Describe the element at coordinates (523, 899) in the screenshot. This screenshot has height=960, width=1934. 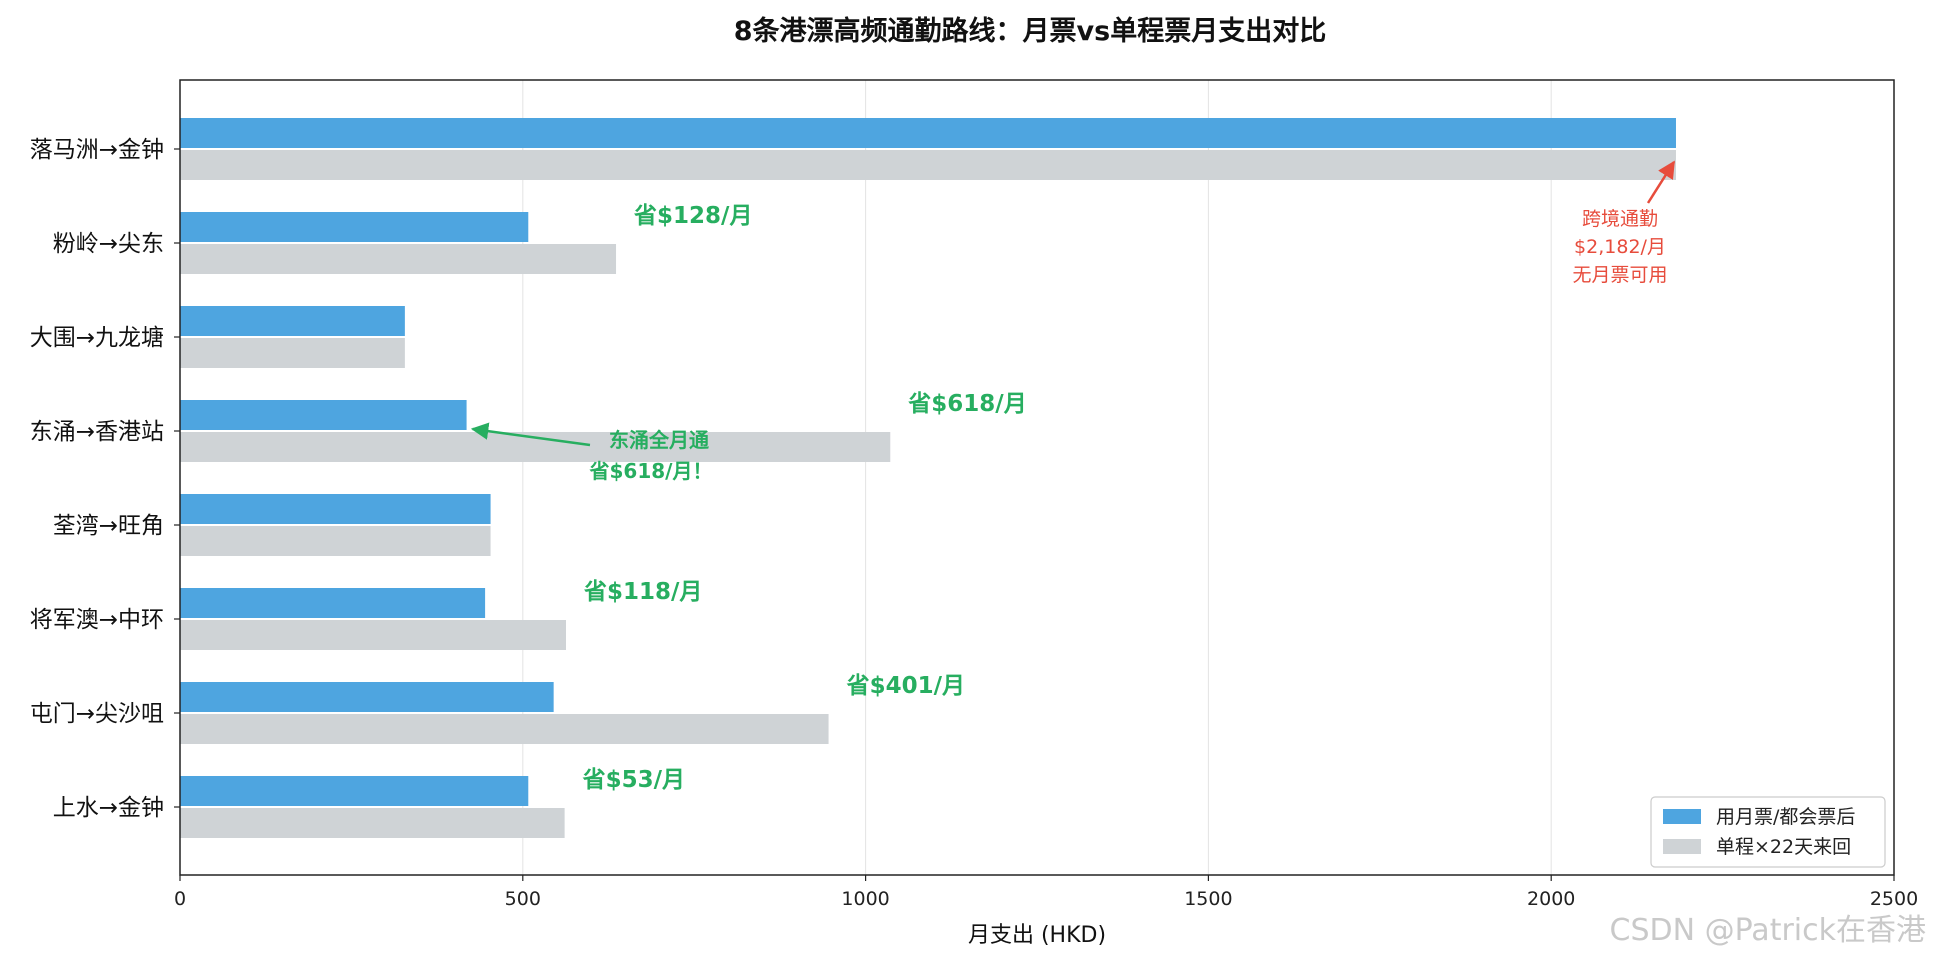
I see `x-tick-label: 500` at that location.